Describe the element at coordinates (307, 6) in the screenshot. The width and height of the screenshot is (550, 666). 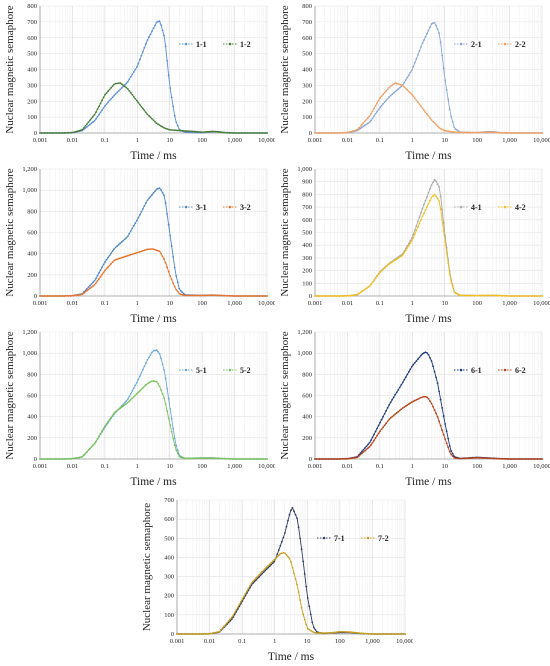
I see `y-tick-label: 800` at that location.